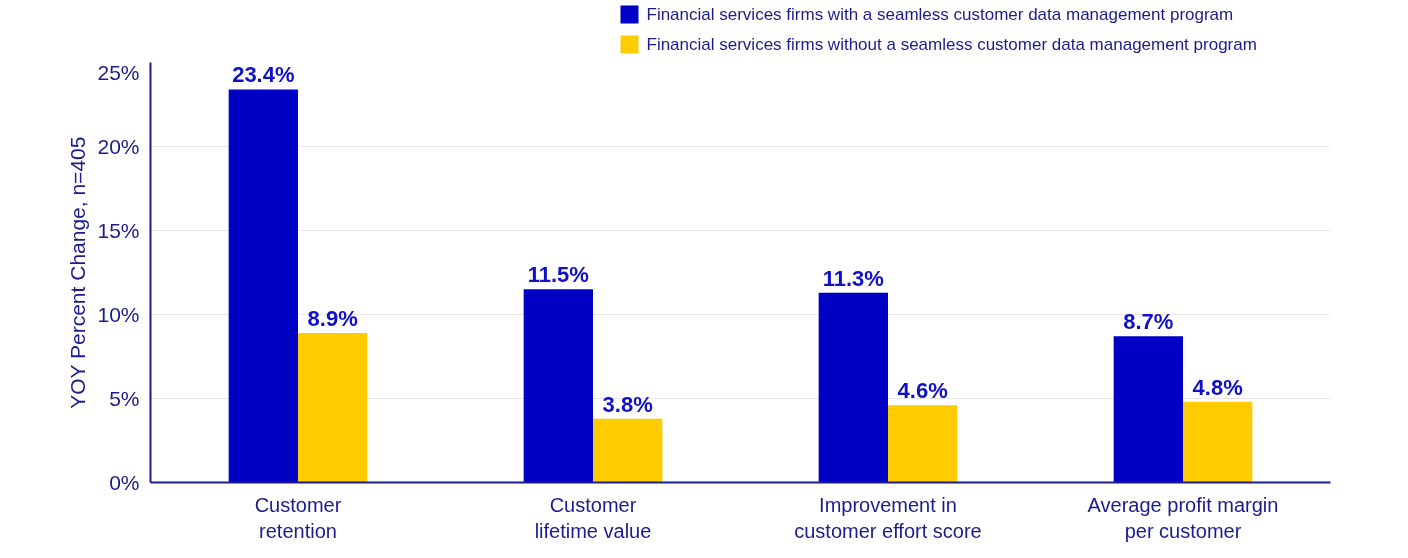 This screenshot has width=1408, height=558. Describe the element at coordinates (332, 318) in the screenshot. I see `data-label: 8.9%` at that location.